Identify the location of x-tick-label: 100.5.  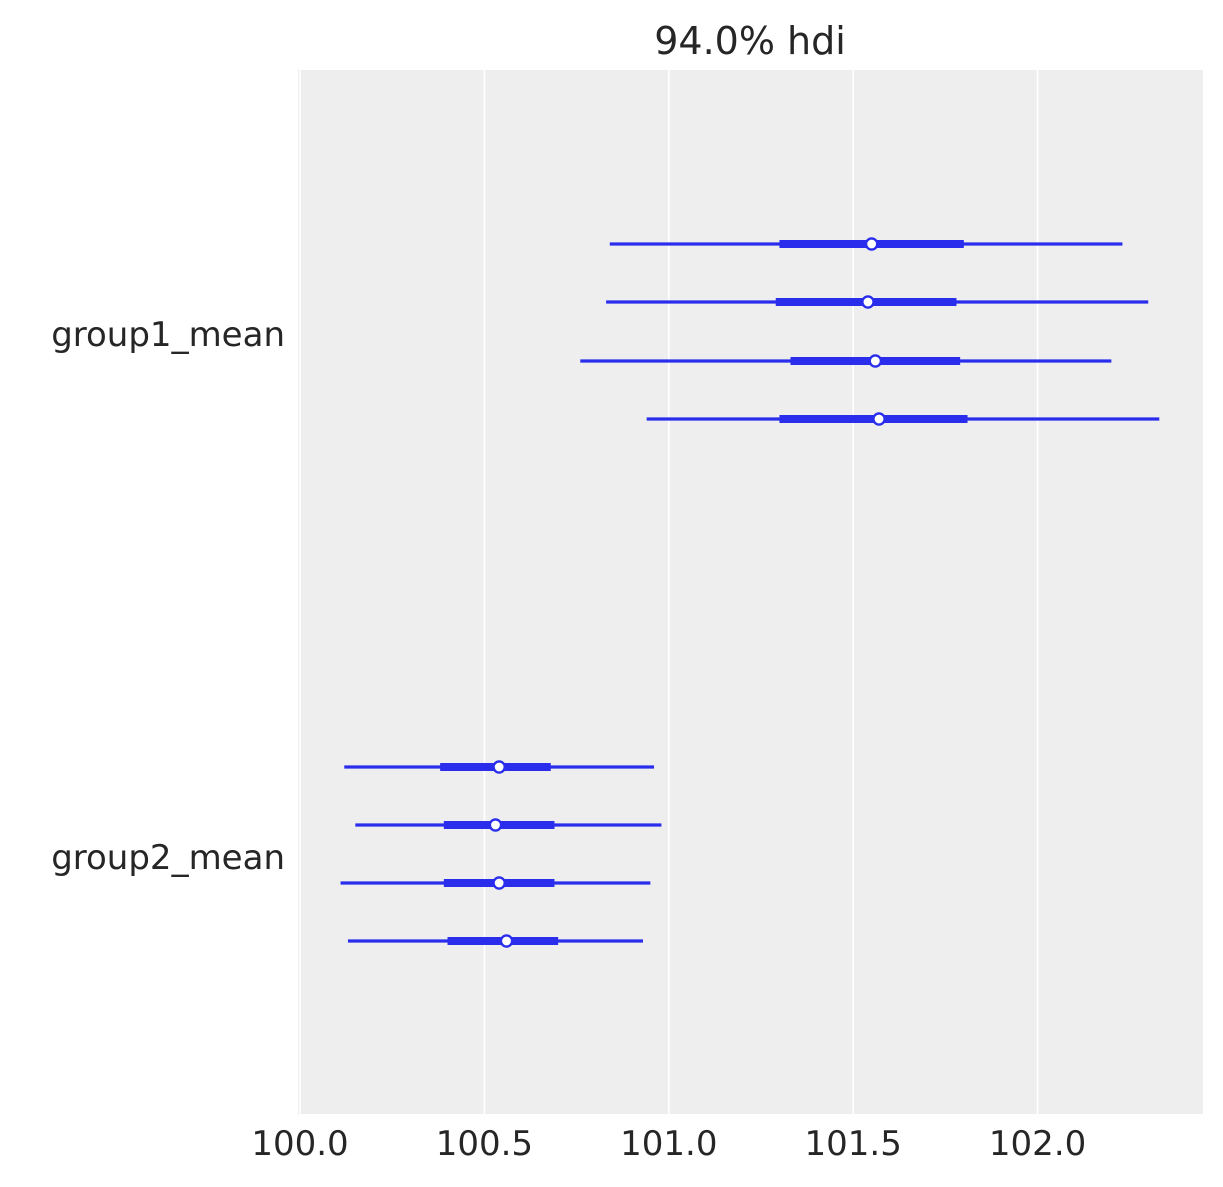
(484, 1144).